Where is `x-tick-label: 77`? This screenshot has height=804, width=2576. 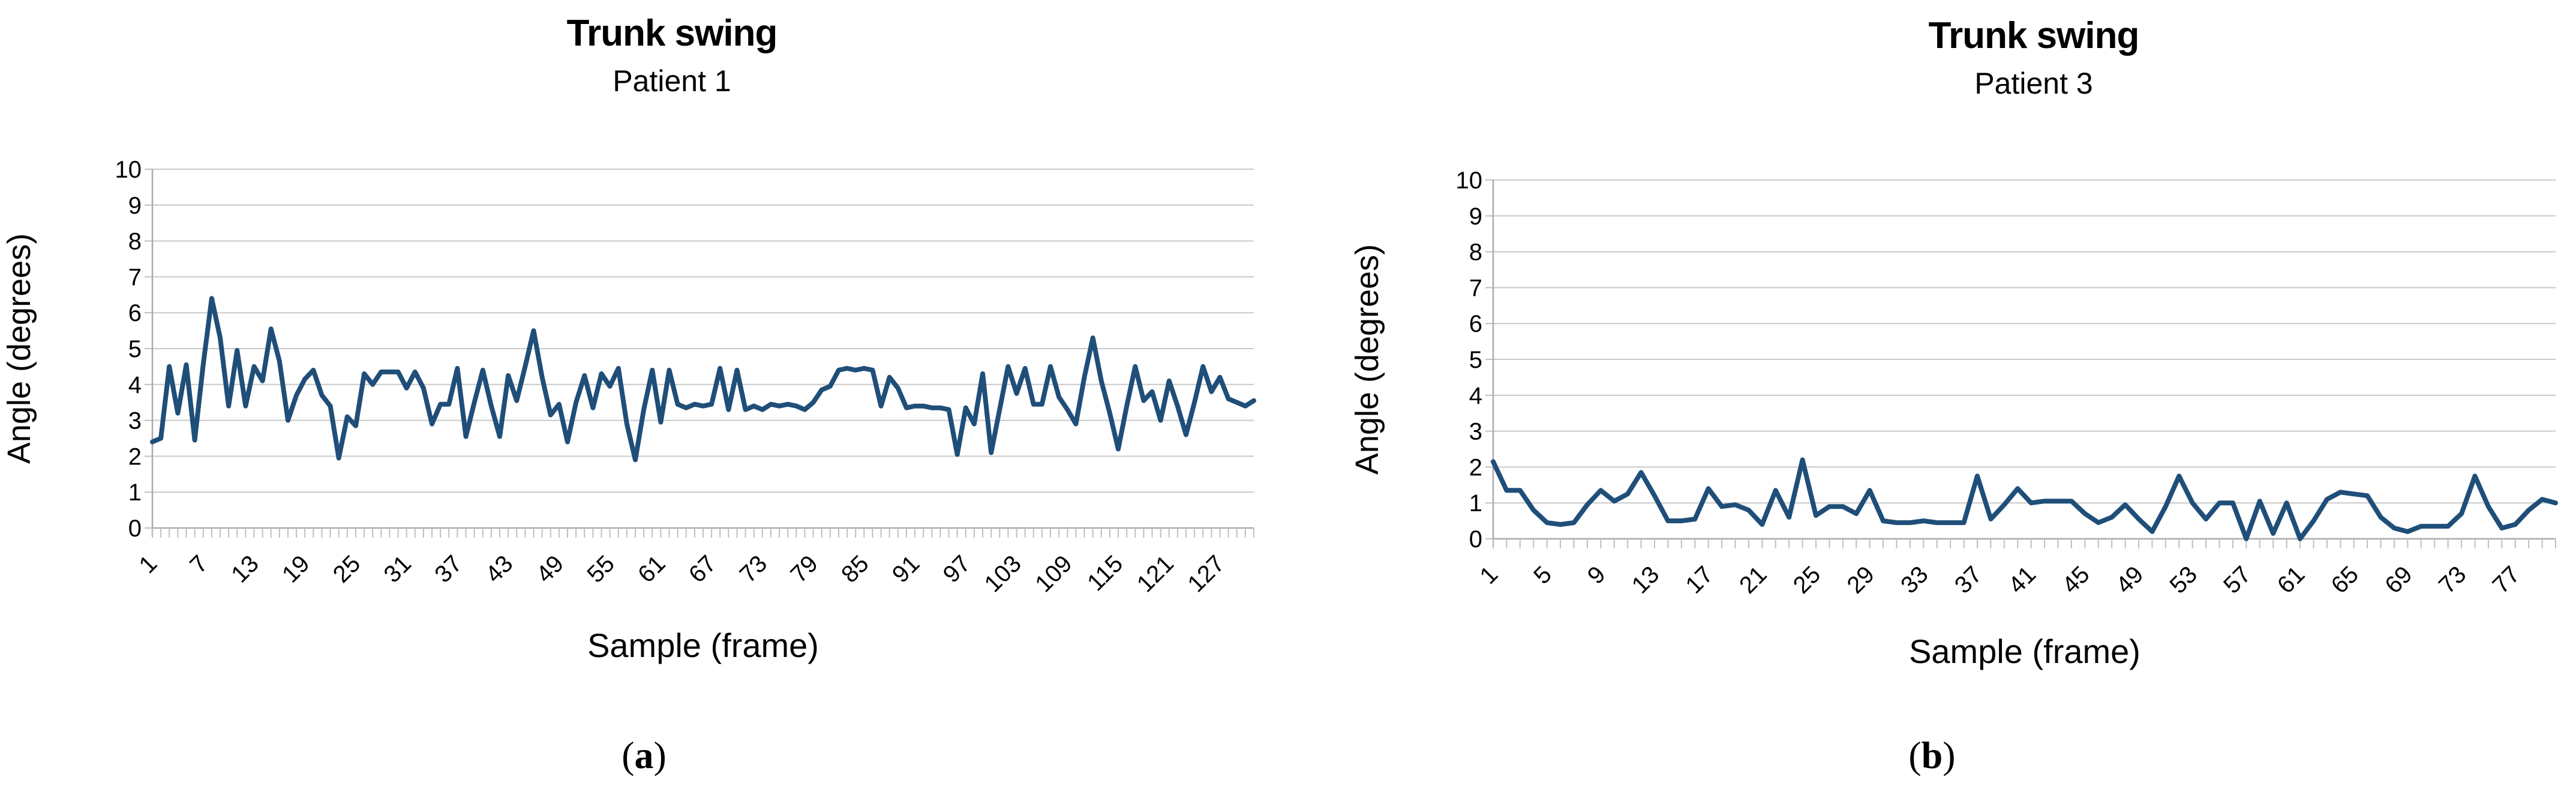 x-tick-label: 77 is located at coordinates (2507, 580).